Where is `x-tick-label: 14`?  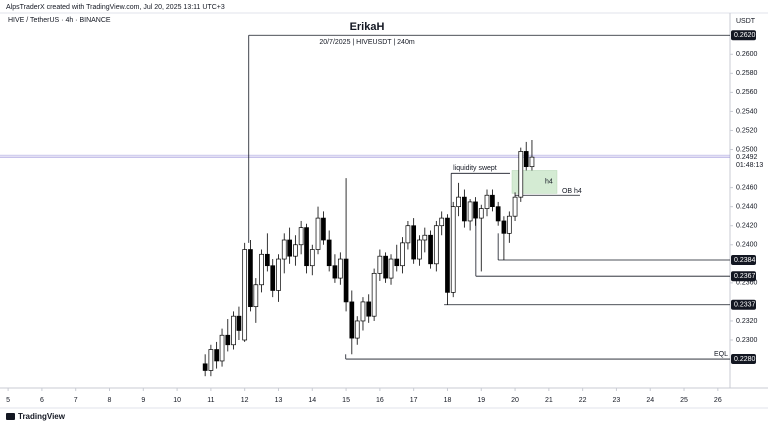
x-tick-label: 14 is located at coordinates (312, 400).